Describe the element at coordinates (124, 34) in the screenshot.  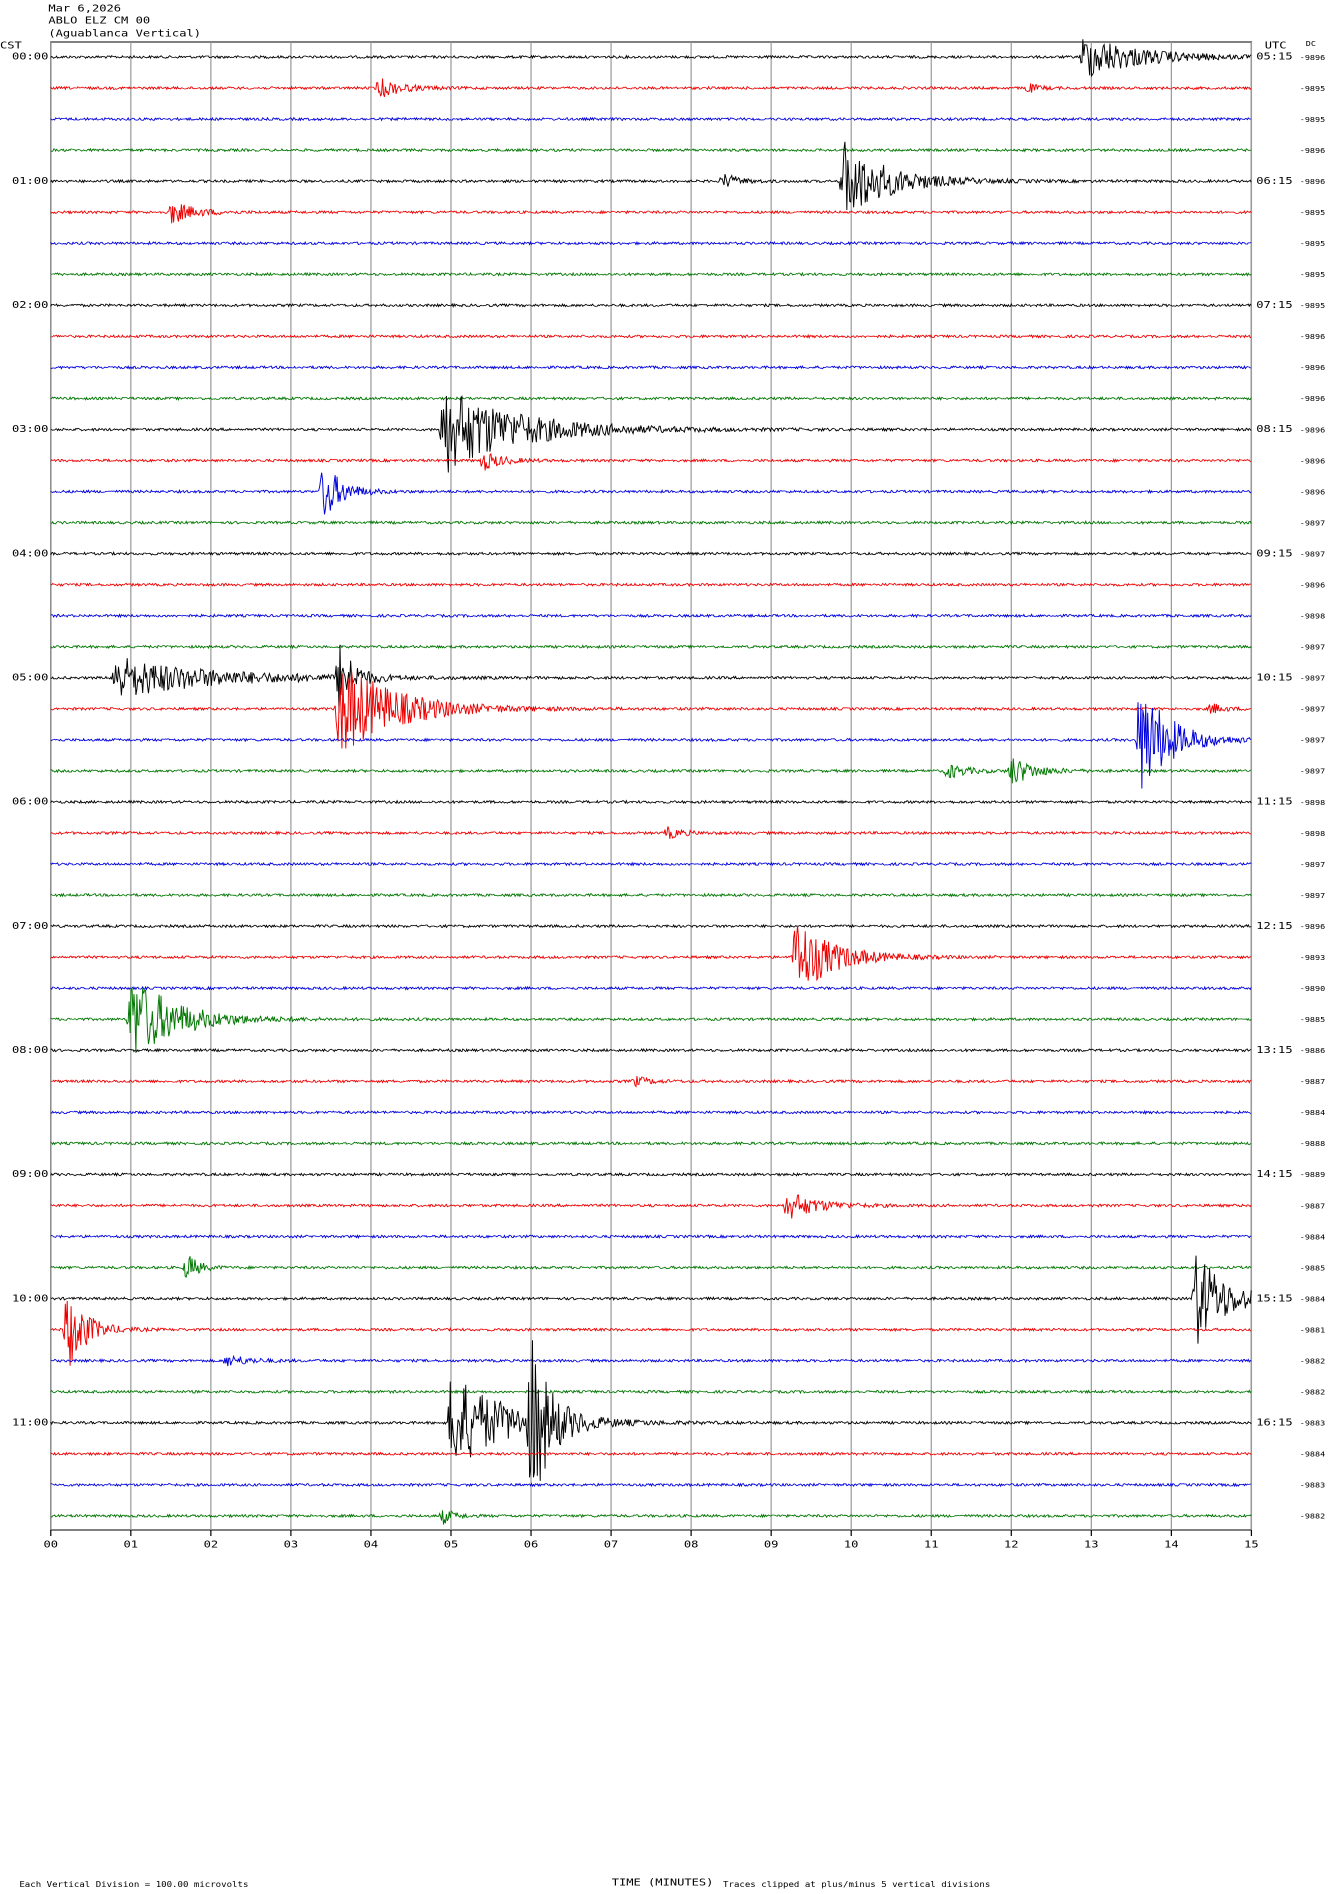
I see `location: (Aguablanca Vertical)` at that location.